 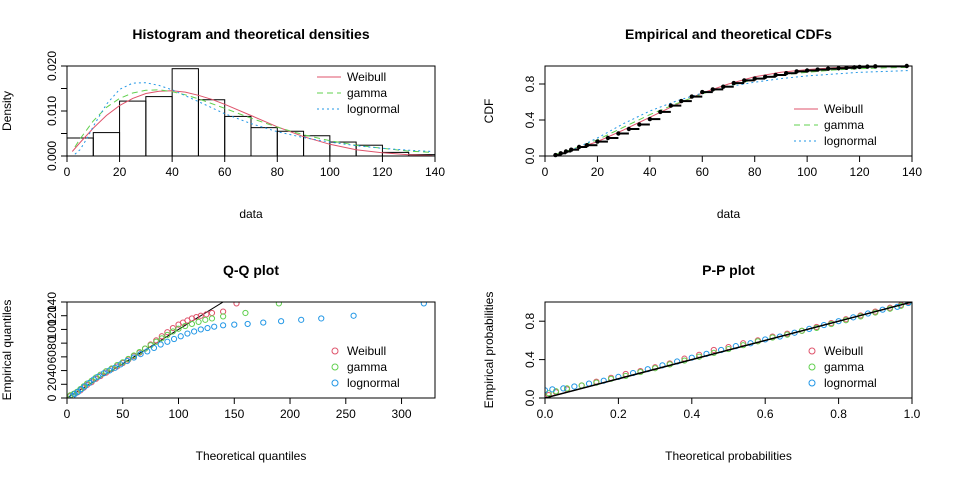 What do you see at coordinates (335, 383) in the screenshot?
I see `legend-marker-lognormal` at bounding box center [335, 383].